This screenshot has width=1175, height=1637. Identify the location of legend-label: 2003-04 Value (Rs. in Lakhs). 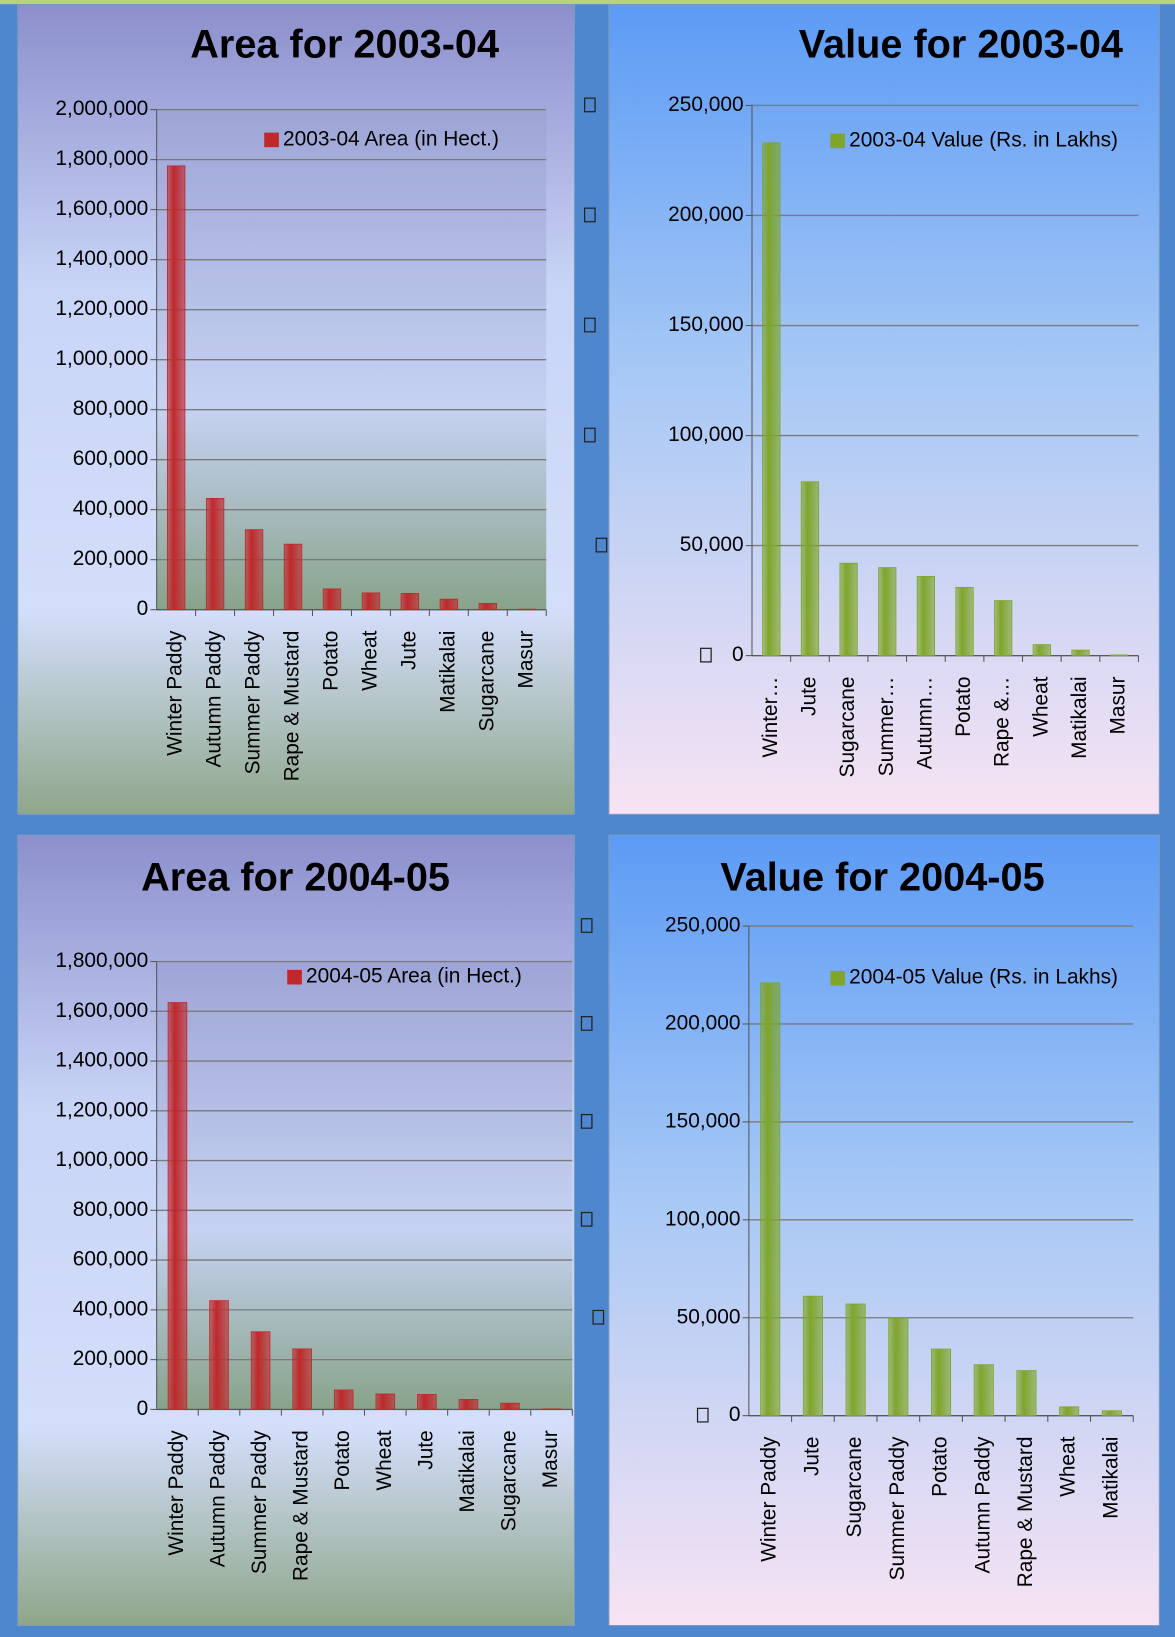
(983, 139).